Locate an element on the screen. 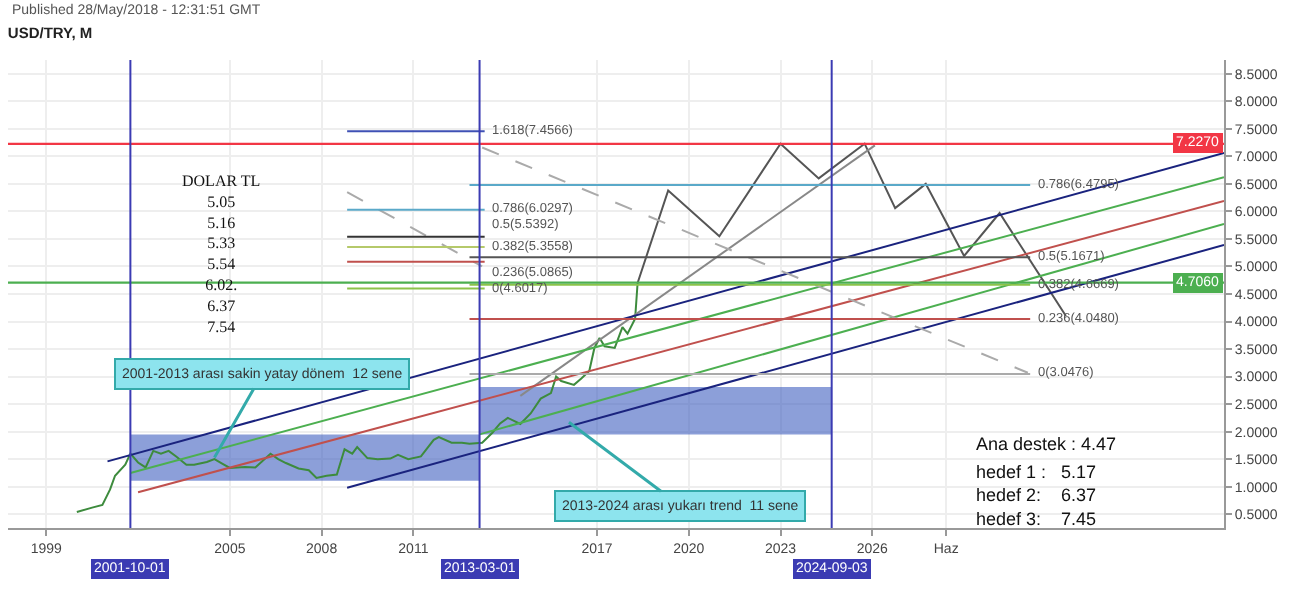 This screenshot has height=596, width=1308. annotation: hedef 1 : 5.17 hedef 2: 6.37 hedef 3: 7.45 is located at coordinates (1036, 495).